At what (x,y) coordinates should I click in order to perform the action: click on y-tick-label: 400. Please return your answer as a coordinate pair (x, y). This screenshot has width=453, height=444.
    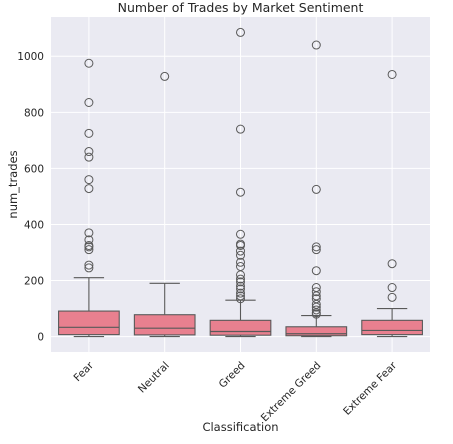
    Looking at the image, I should click on (34, 225).